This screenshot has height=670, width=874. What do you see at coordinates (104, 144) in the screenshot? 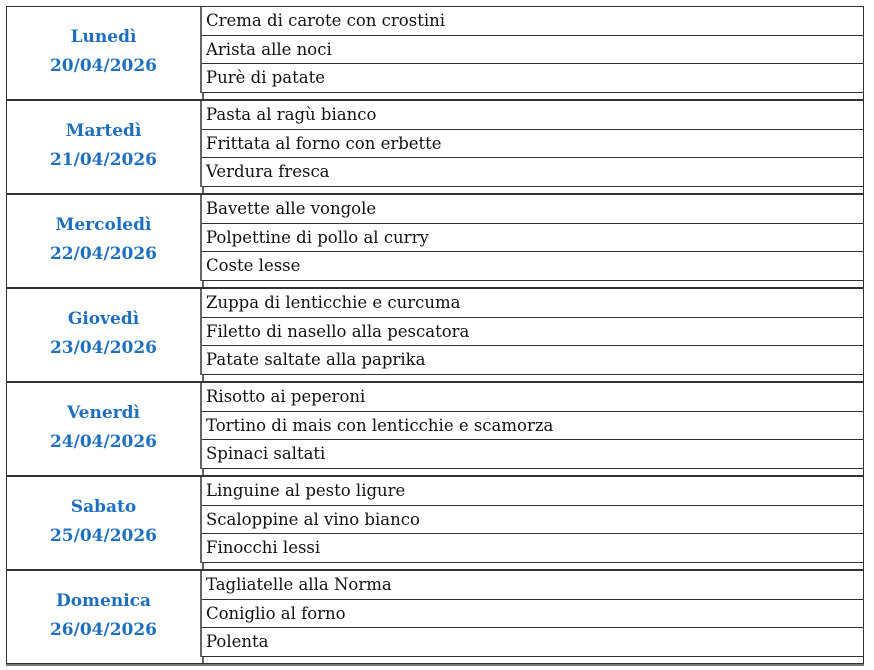
I see `day-cell: Martedì 21/04/2026` at bounding box center [104, 144].